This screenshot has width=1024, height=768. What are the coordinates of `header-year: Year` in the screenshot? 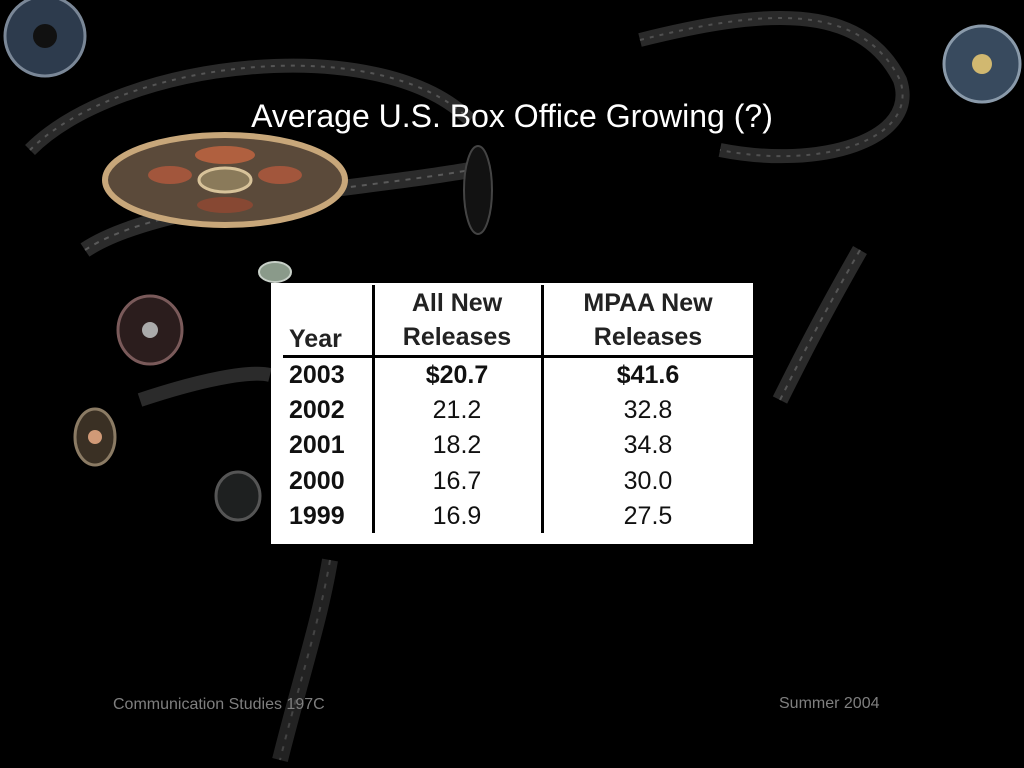 It's located at (315, 339).